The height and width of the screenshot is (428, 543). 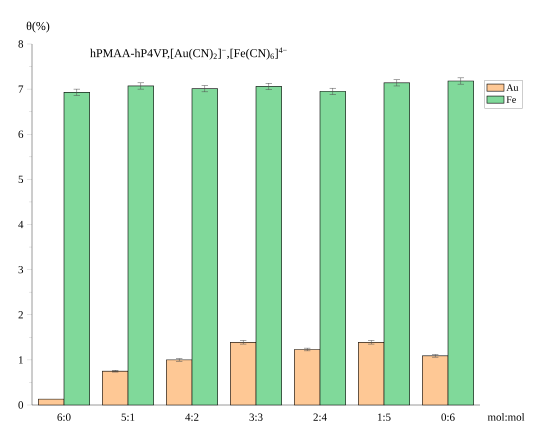 What do you see at coordinates (21, 270) in the screenshot?
I see `y-tick-label: 3` at bounding box center [21, 270].